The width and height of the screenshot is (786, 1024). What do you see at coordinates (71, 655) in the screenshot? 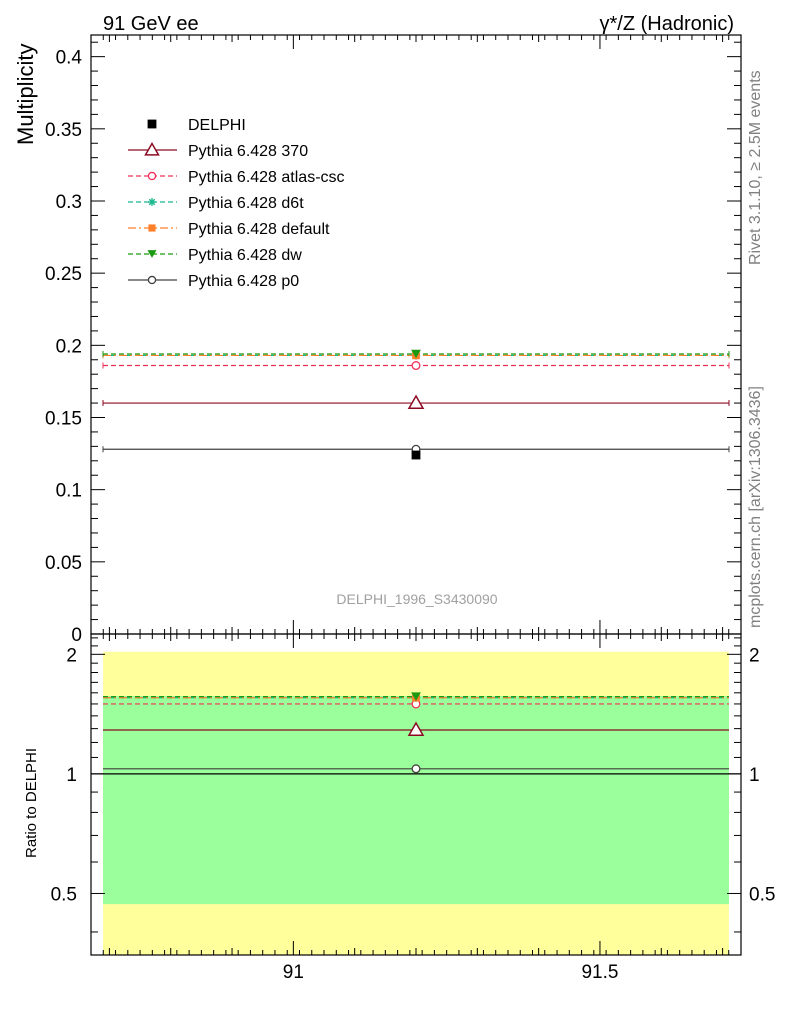
I see `ratio-tick-label-left-2: 2` at bounding box center [71, 655].